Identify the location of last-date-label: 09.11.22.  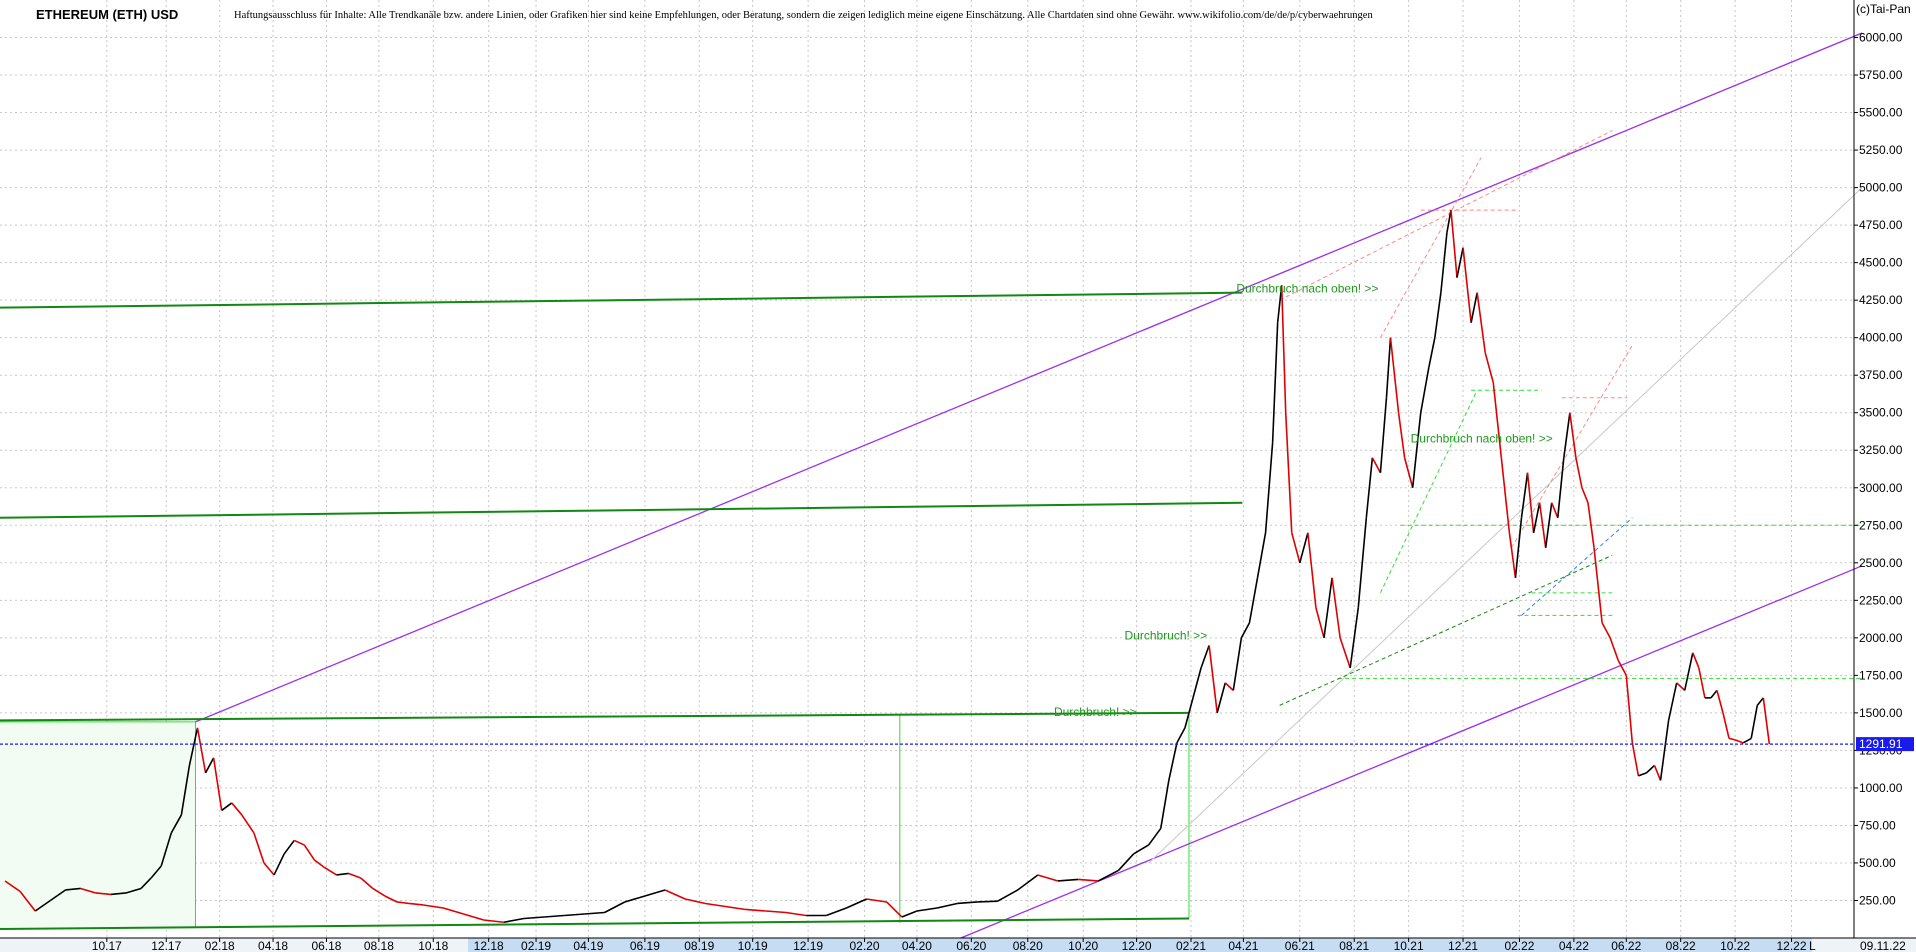
(1883, 945).